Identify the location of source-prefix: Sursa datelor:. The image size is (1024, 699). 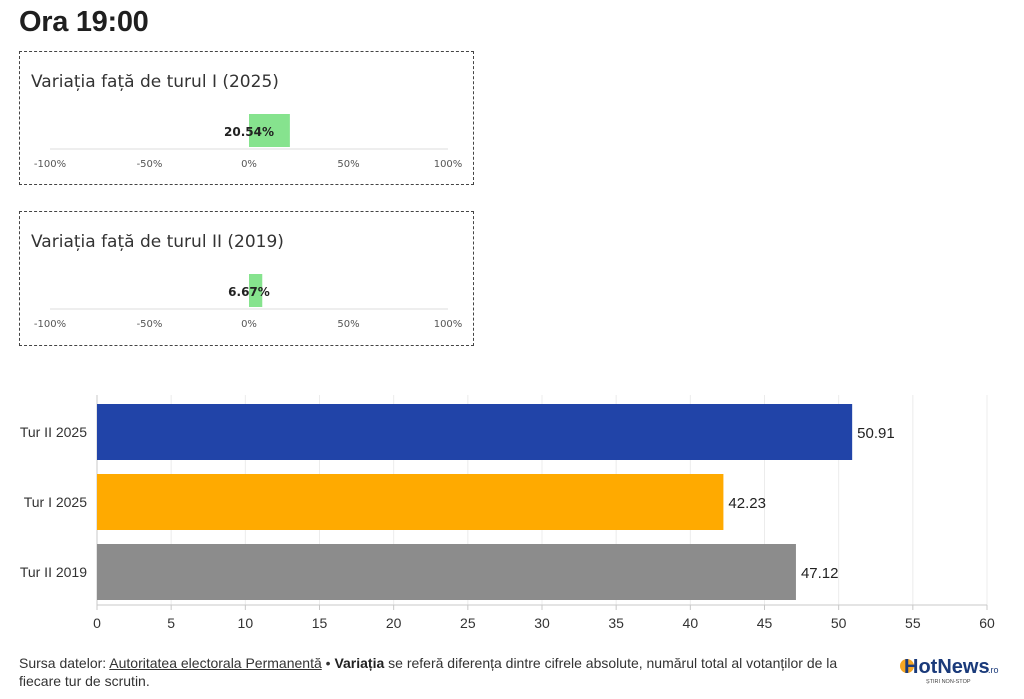
(64, 663).